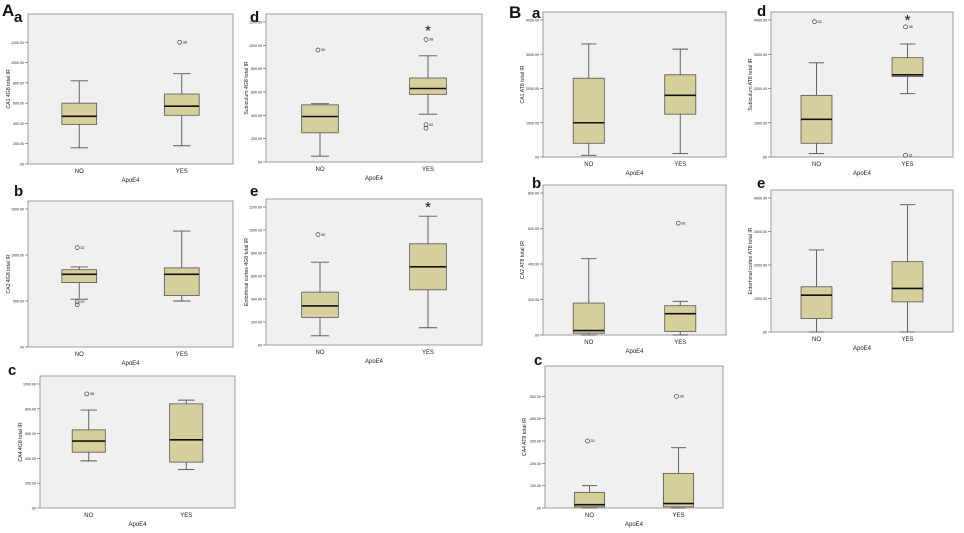 The image size is (964, 533). Describe the element at coordinates (537, 183) in the screenshot. I see `panel-letter-b-b: b` at that location.